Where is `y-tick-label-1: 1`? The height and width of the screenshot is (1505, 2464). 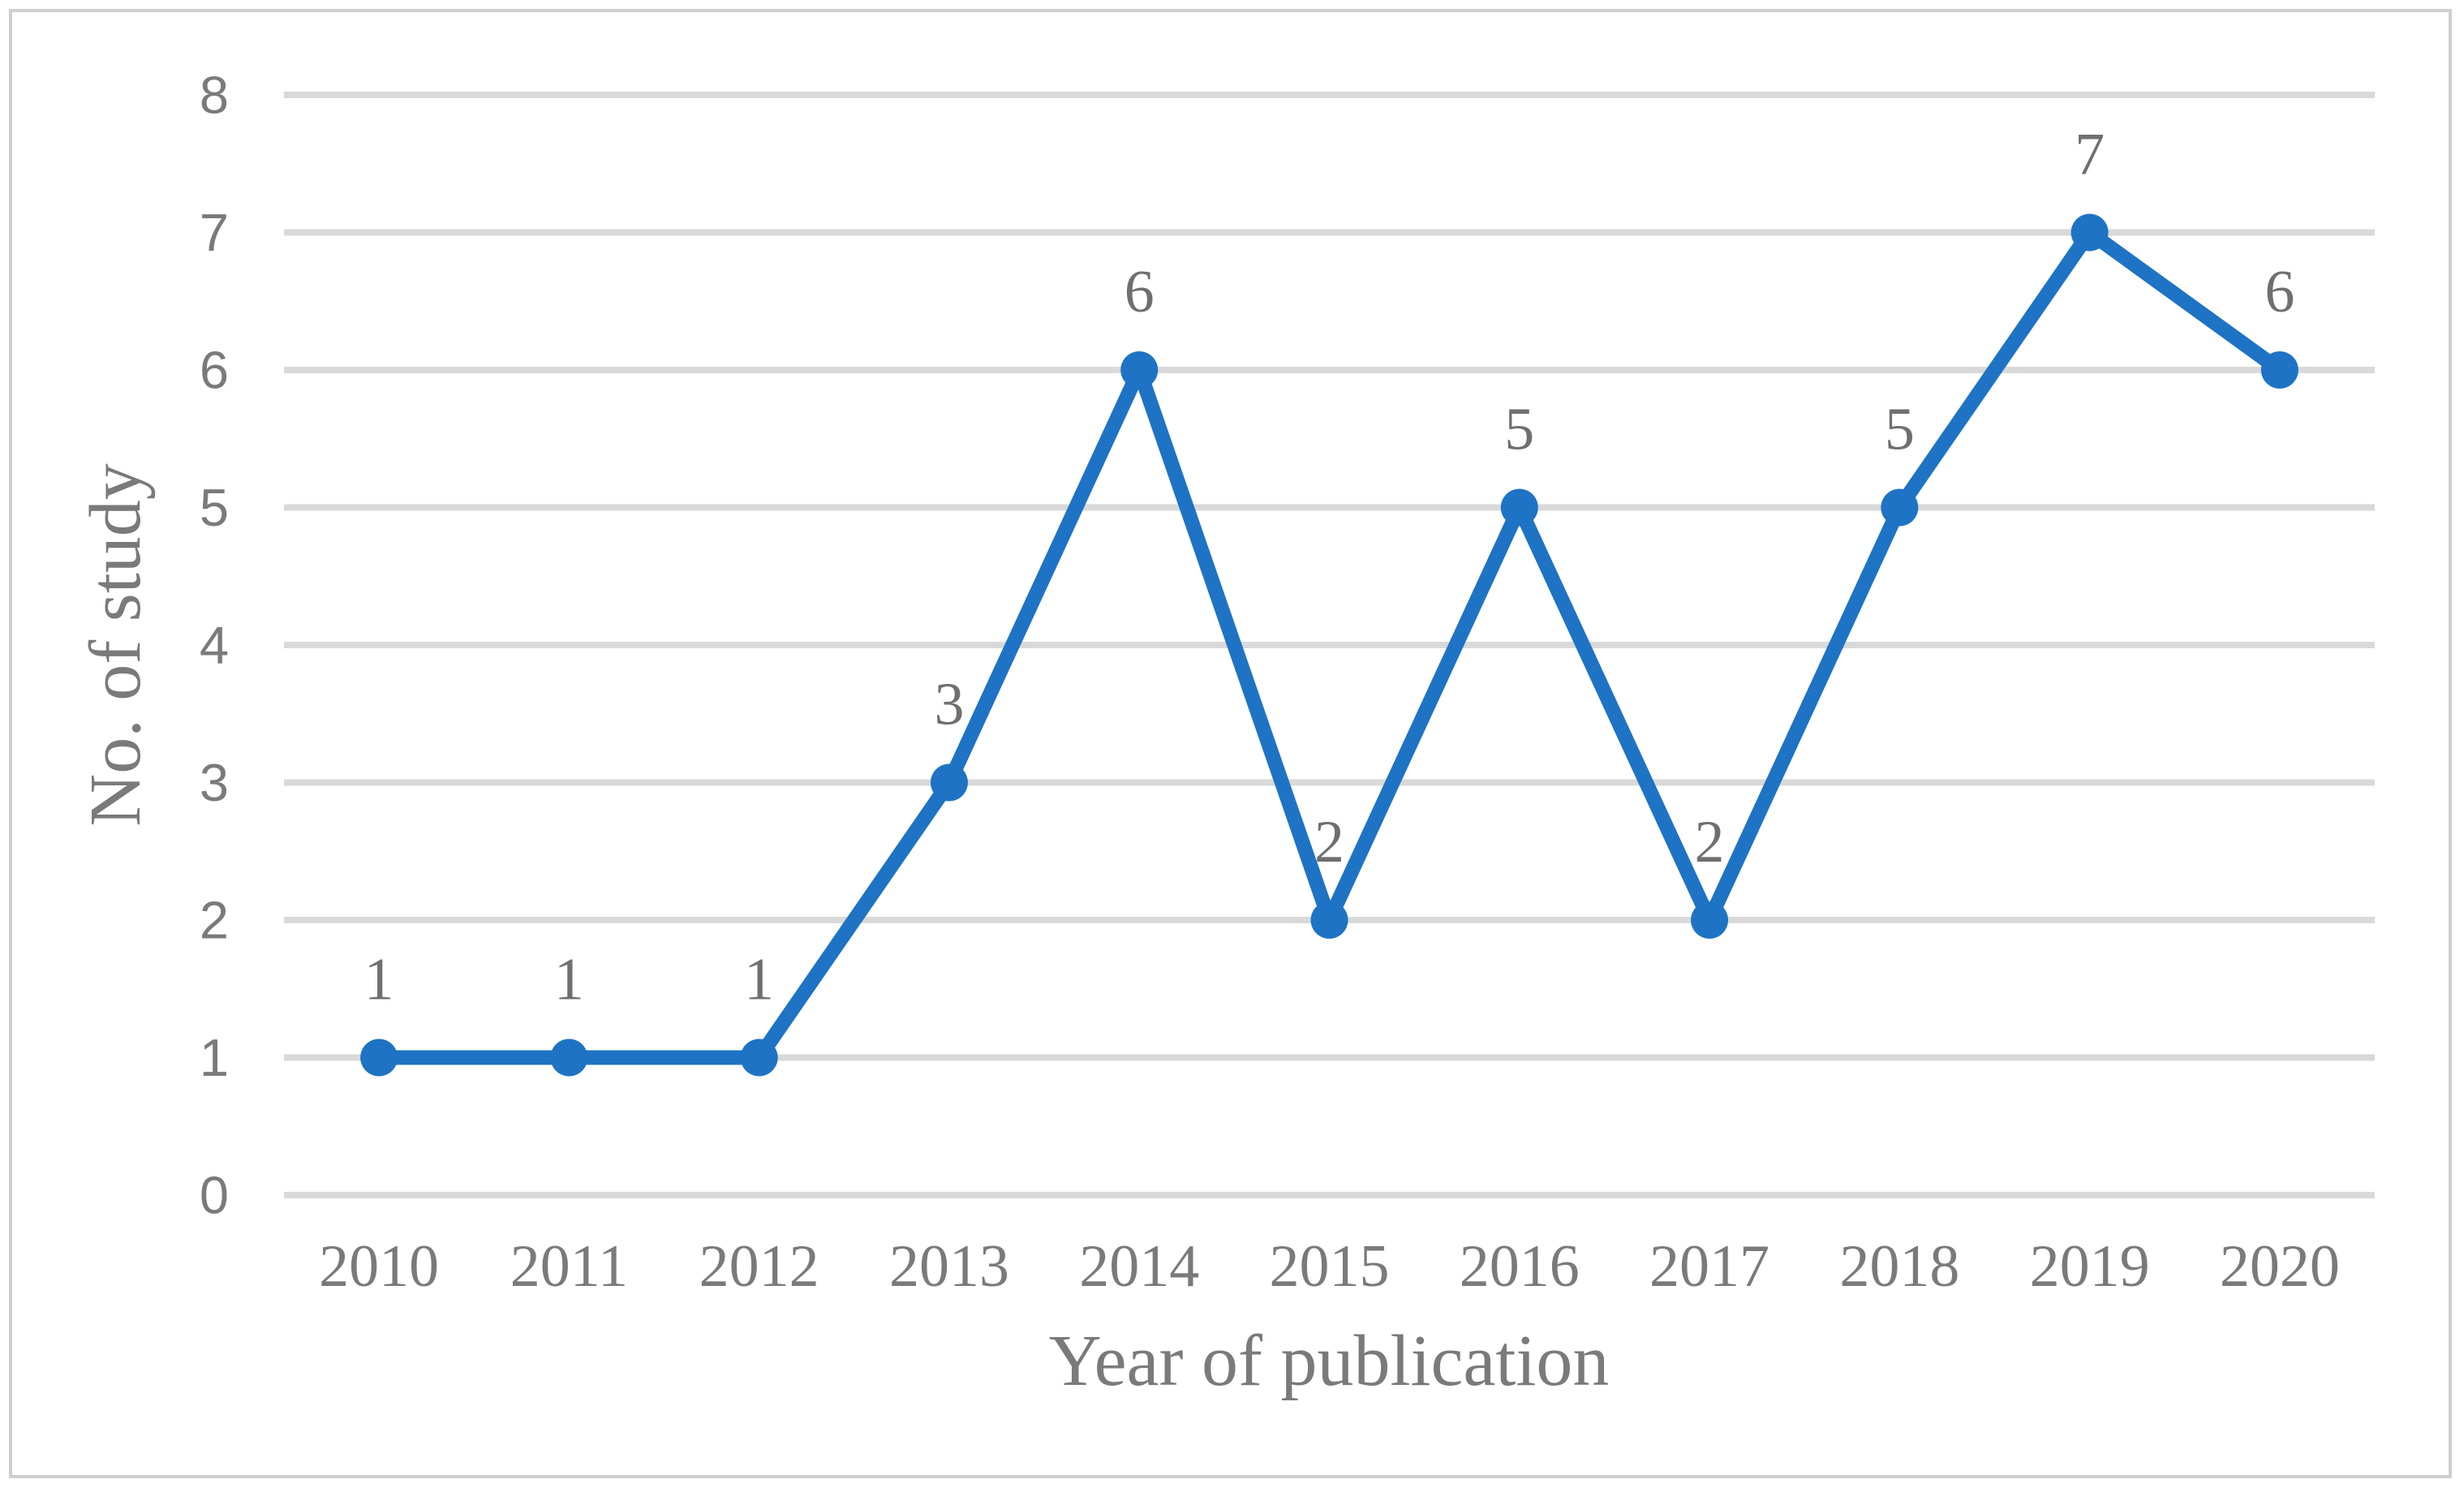
y-tick-label-1: 1 is located at coordinates (214, 1057).